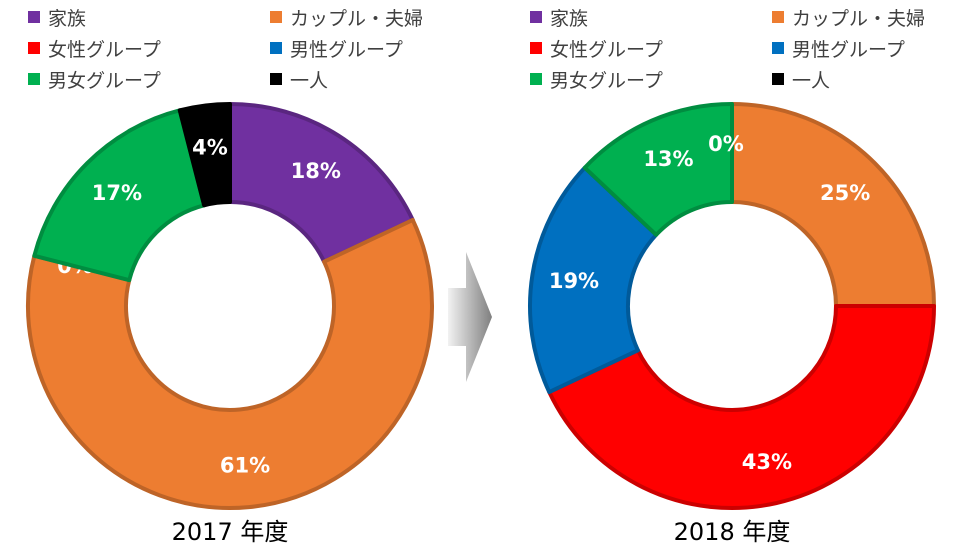  What do you see at coordinates (845, 193) in the screenshot?
I see `data-label-couple: 25%` at bounding box center [845, 193].